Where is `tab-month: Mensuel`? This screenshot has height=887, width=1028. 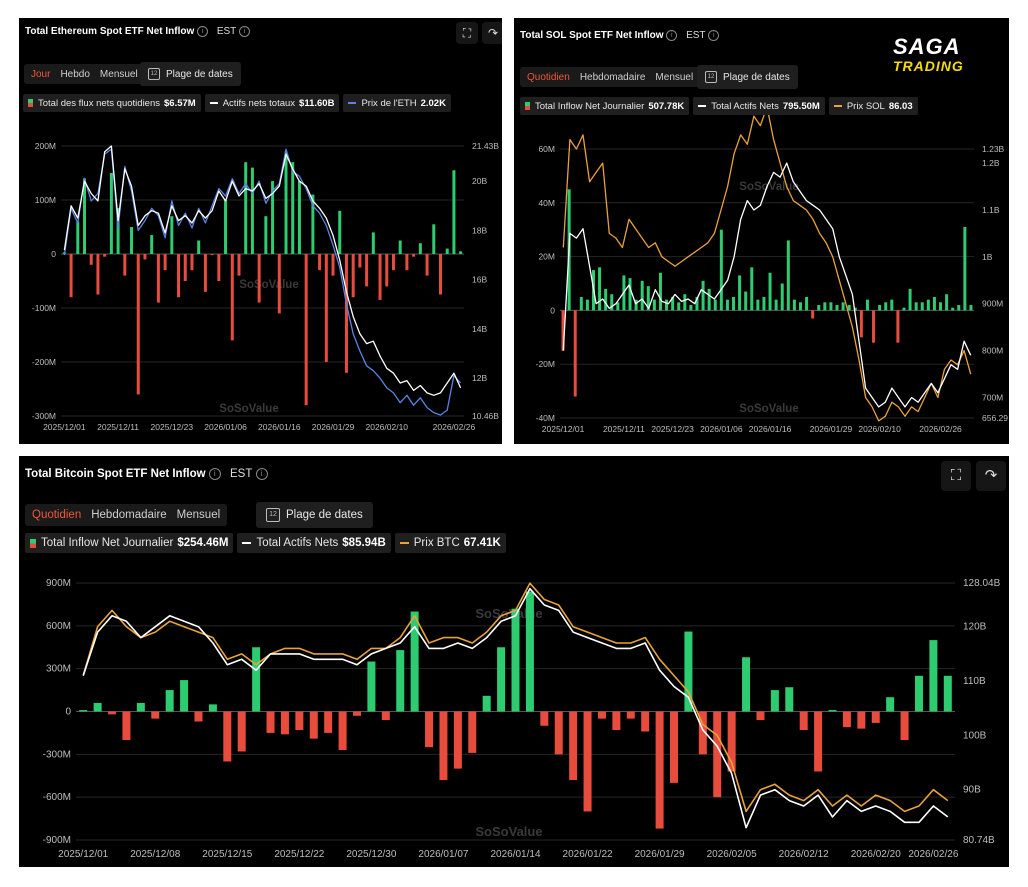 tab-month: Mensuel is located at coordinates (118, 74).